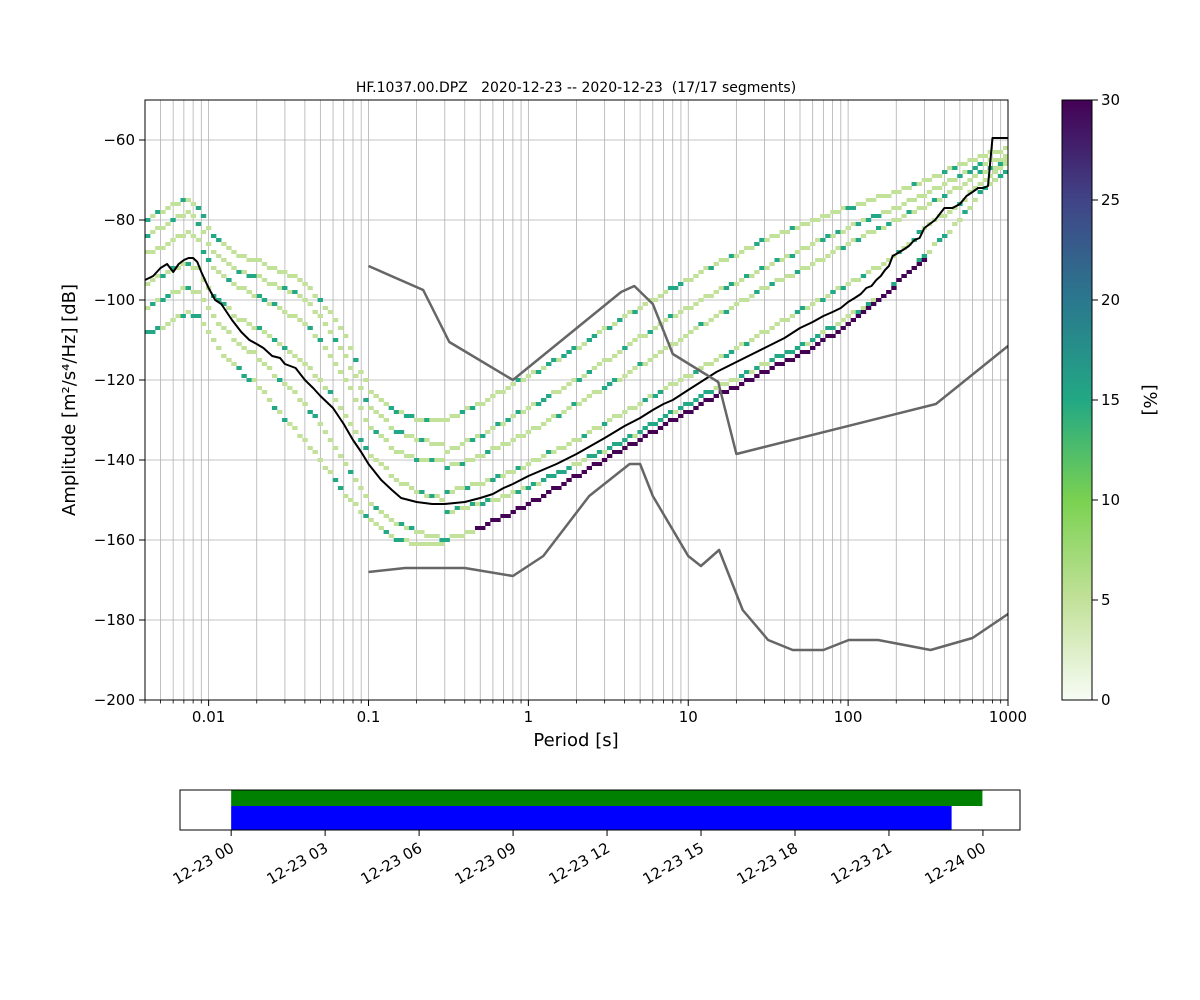  I want to click on time-tick-label: 12-24 00, so click(954, 863).